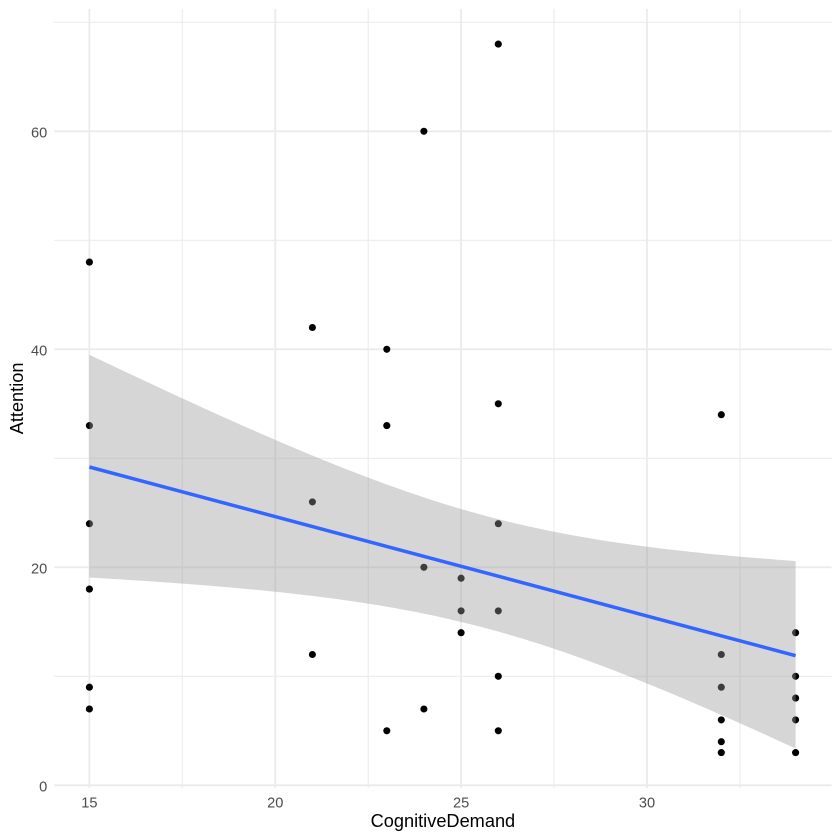 This screenshot has width=840, height=840. I want to click on svg-text: CognitiveDemand, so click(443, 821).